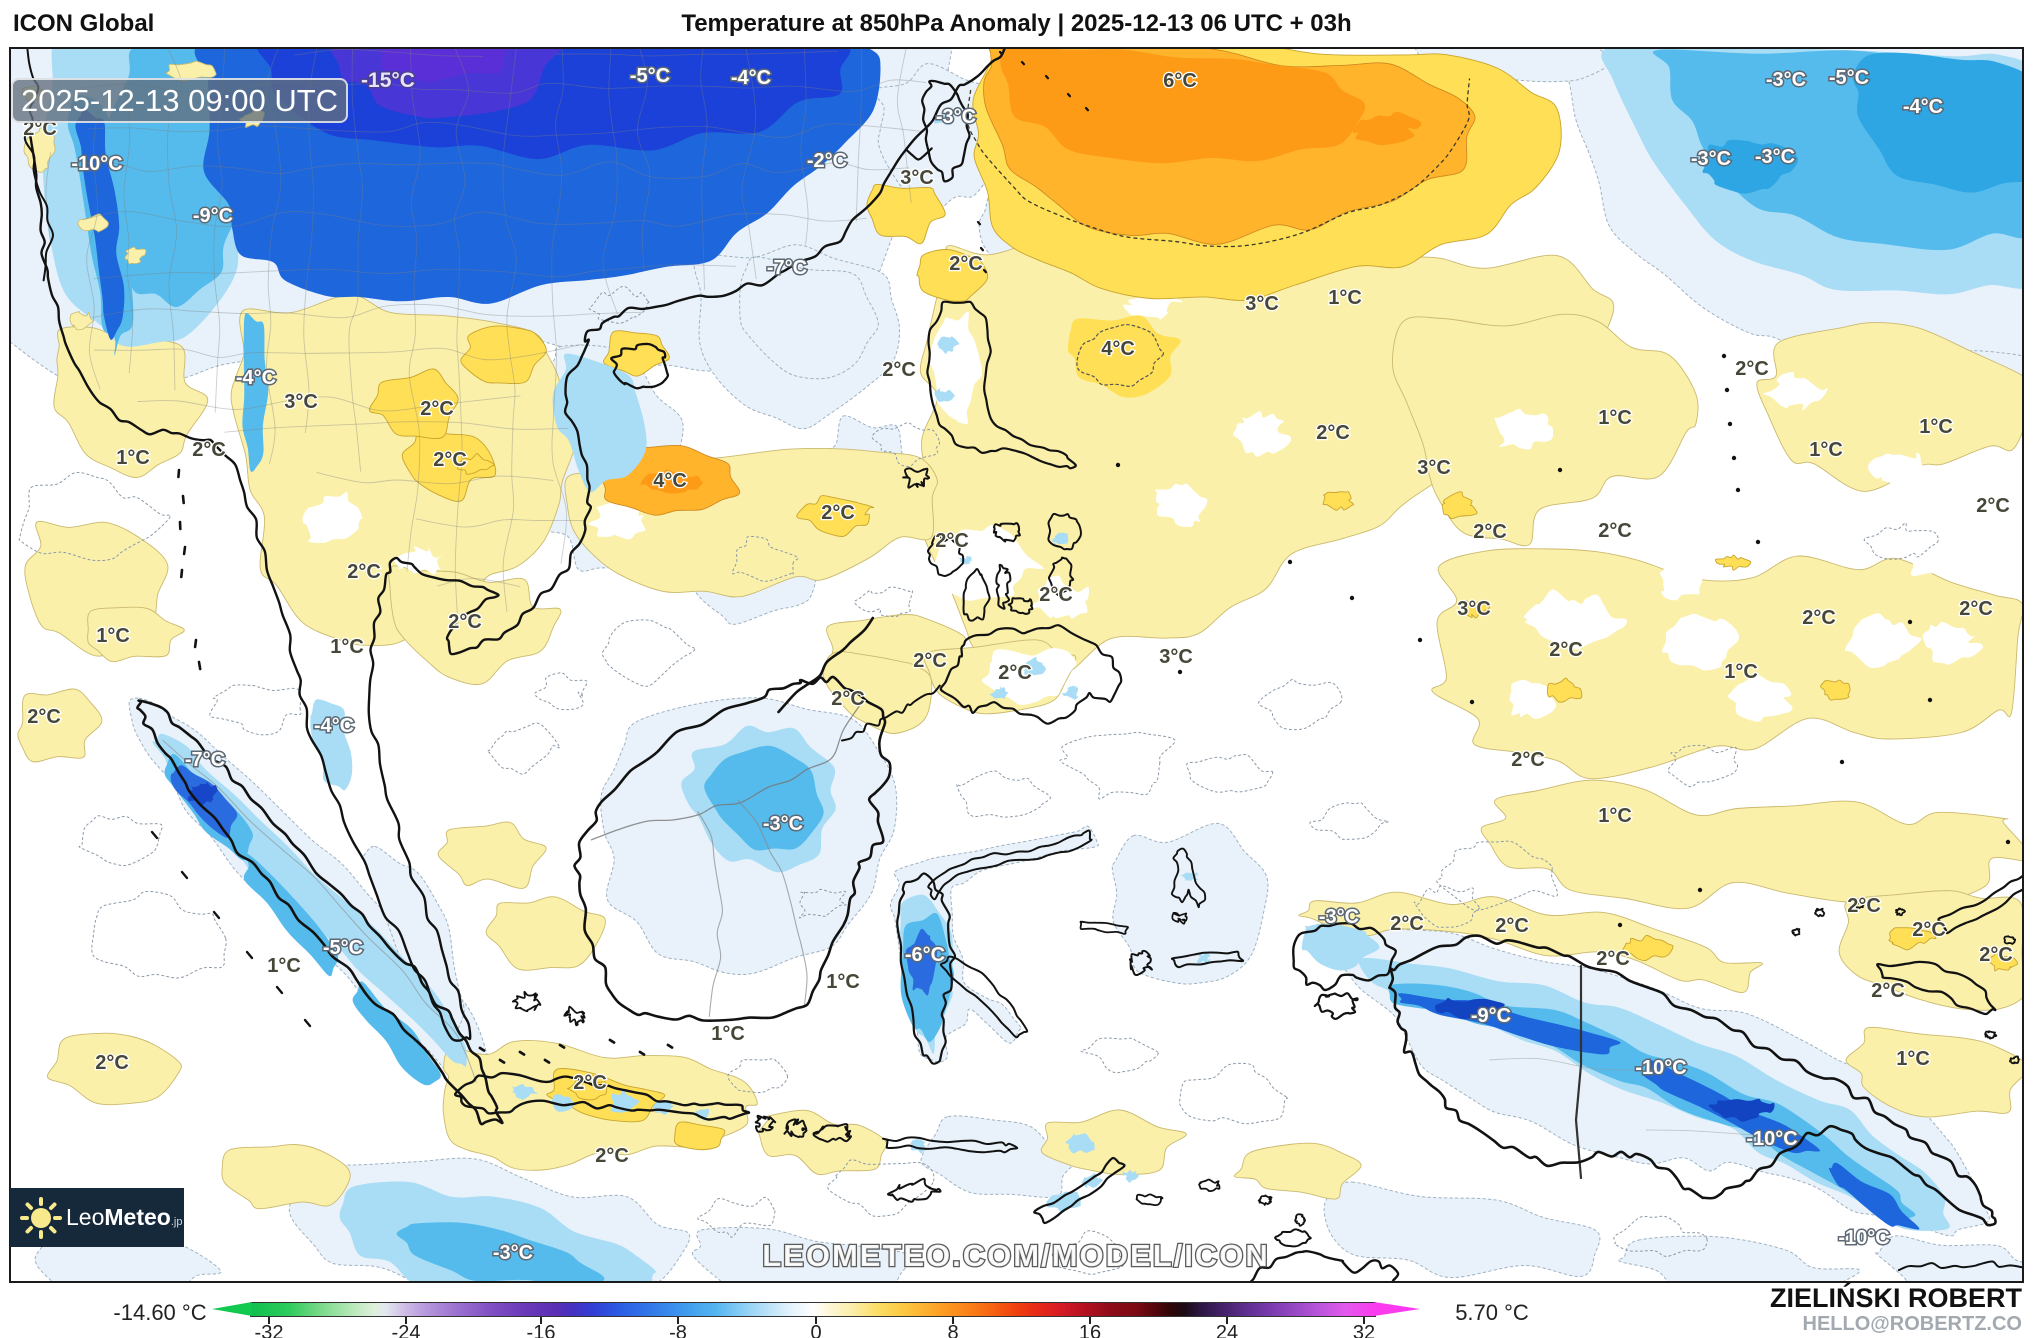 The height and width of the screenshot is (1338, 2033). What do you see at coordinates (827, 161) in the screenshot?
I see `svg-text: -2°C` at bounding box center [827, 161].